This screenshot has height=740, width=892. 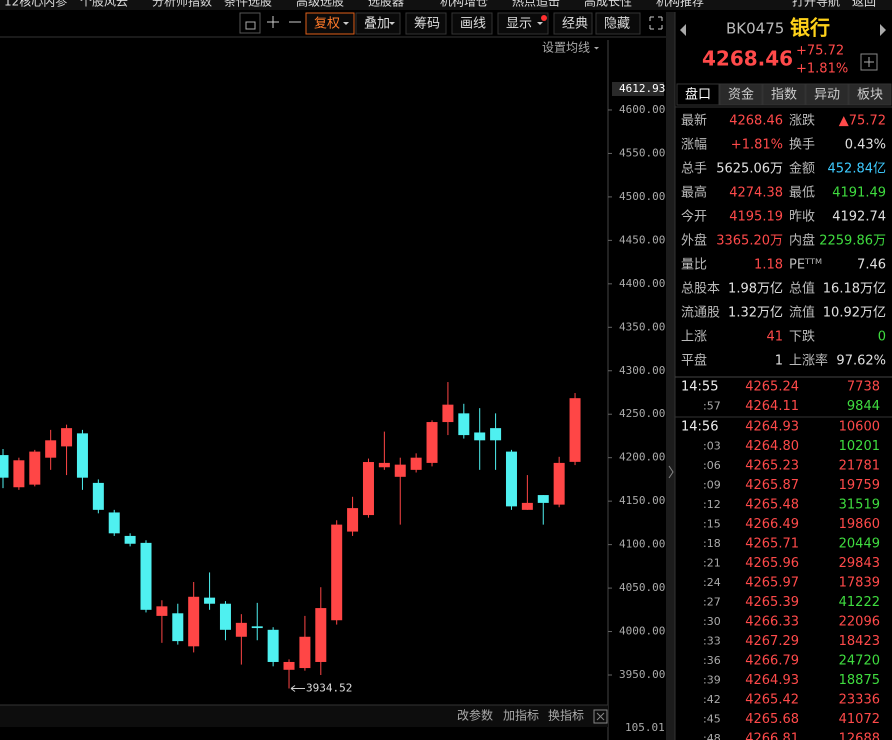 What do you see at coordinates (772, 505) in the screenshot?
I see `tick-price: 4265.48` at bounding box center [772, 505].